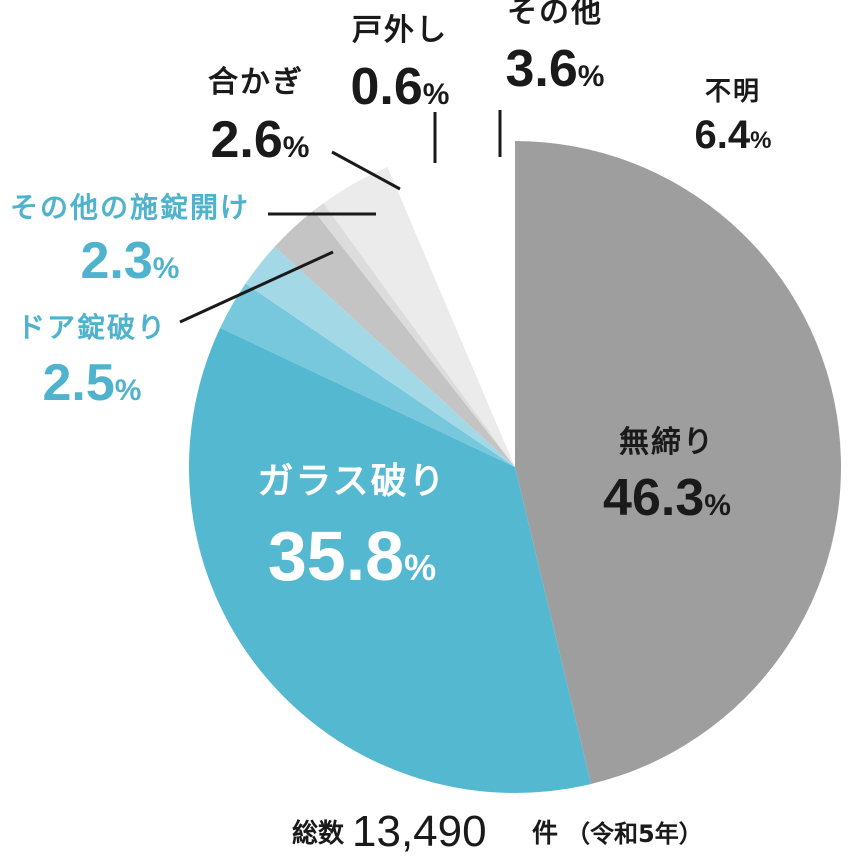  I want to click on slice-value-4: 2.6%, so click(260, 140).